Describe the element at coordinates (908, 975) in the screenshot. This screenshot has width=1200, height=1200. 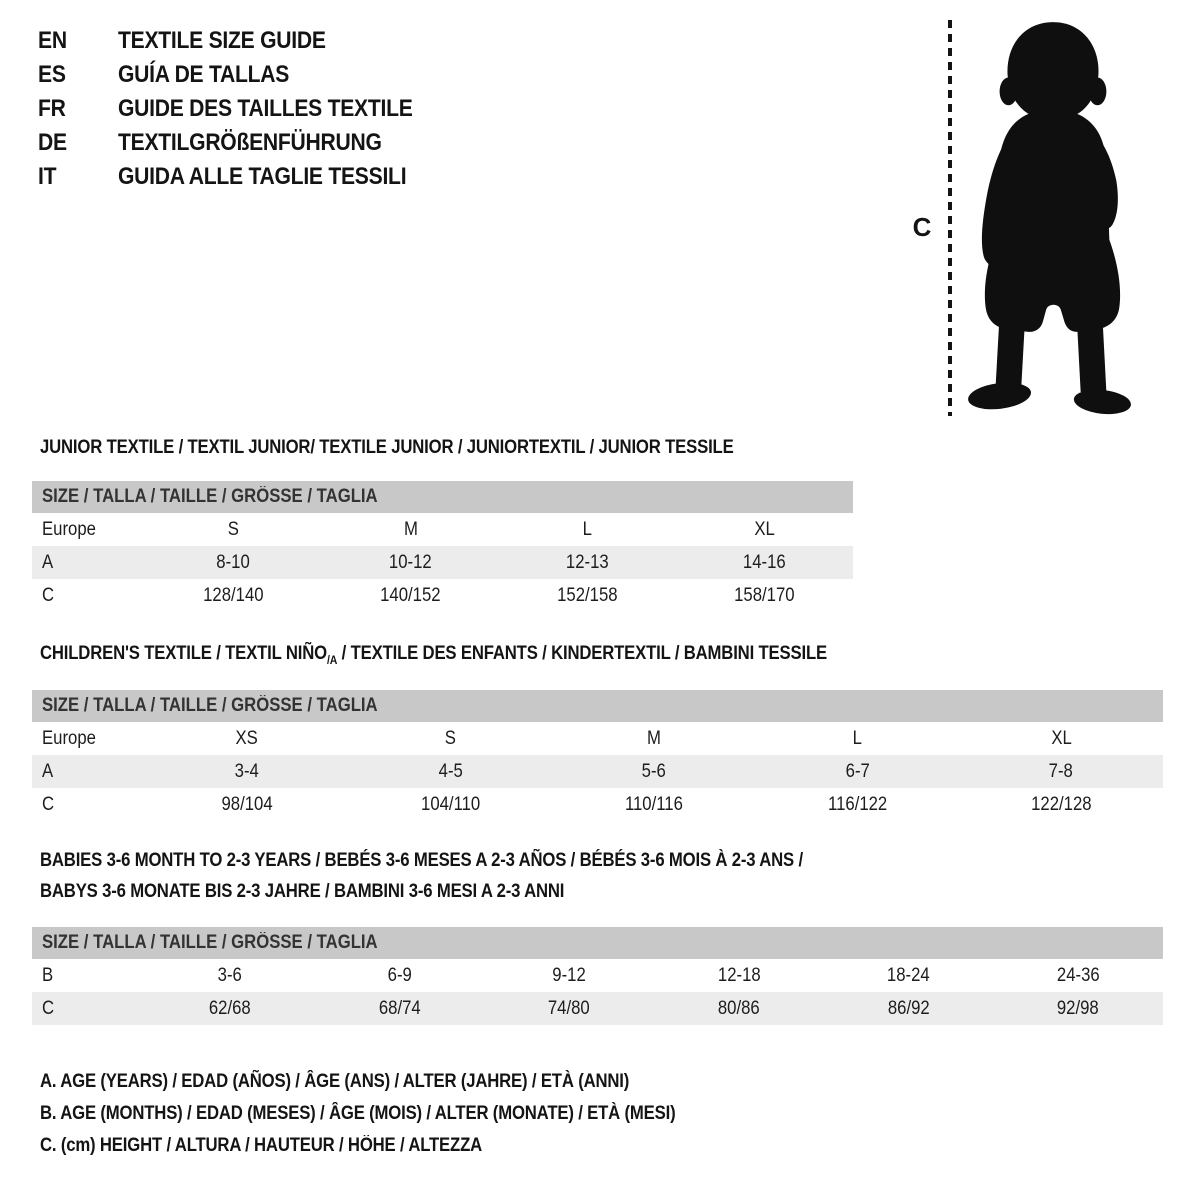
I see `size-cell: 18-24` at that location.